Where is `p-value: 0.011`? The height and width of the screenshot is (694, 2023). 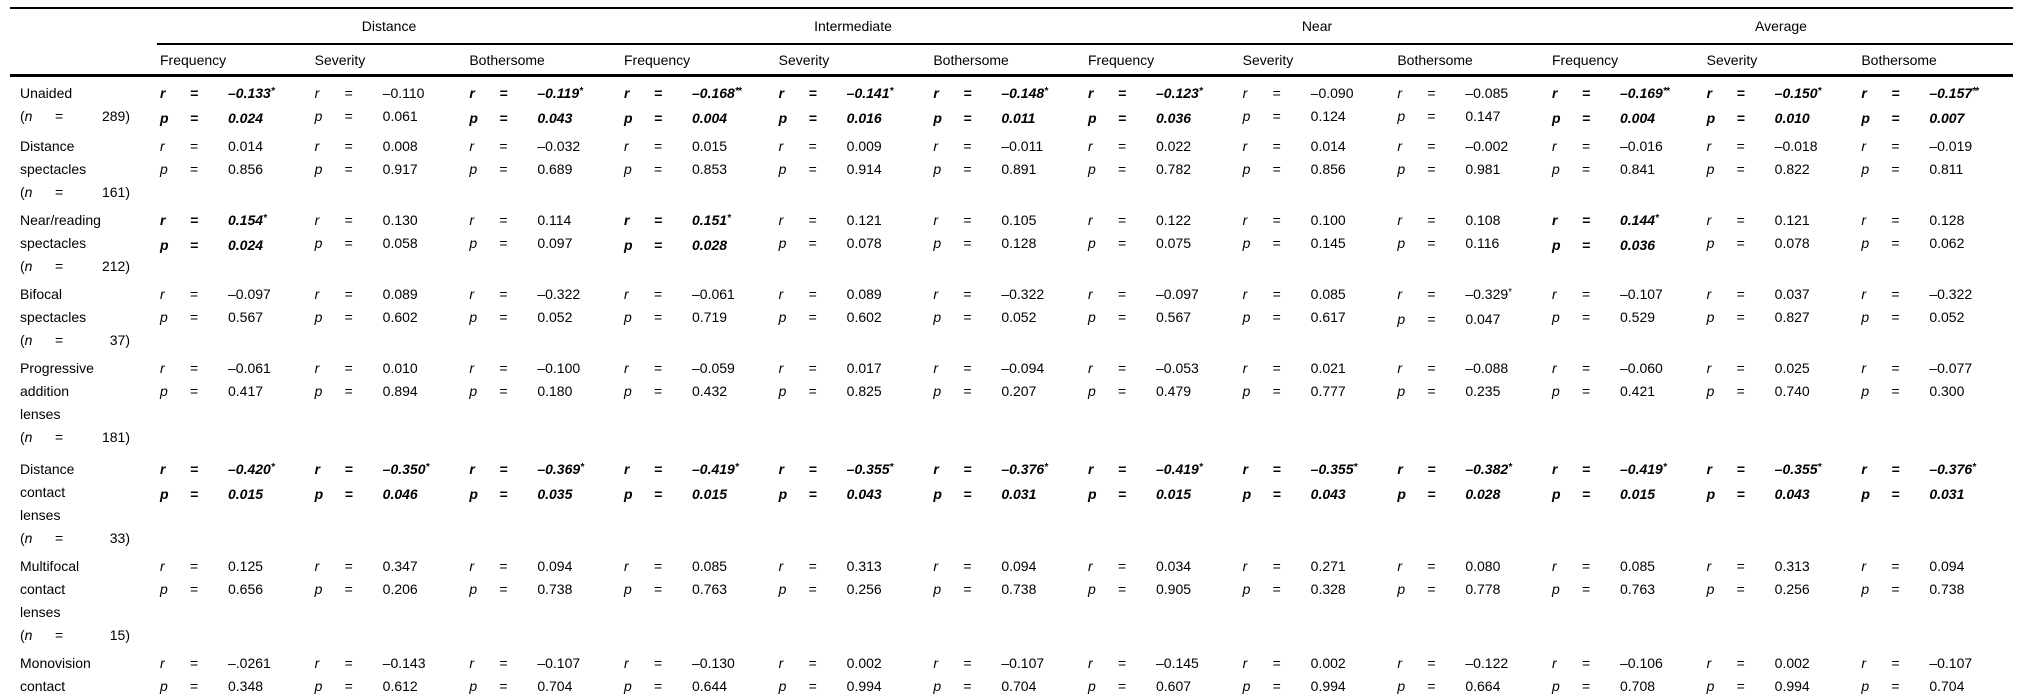 p-value: 0.011 is located at coordinates (1018, 118).